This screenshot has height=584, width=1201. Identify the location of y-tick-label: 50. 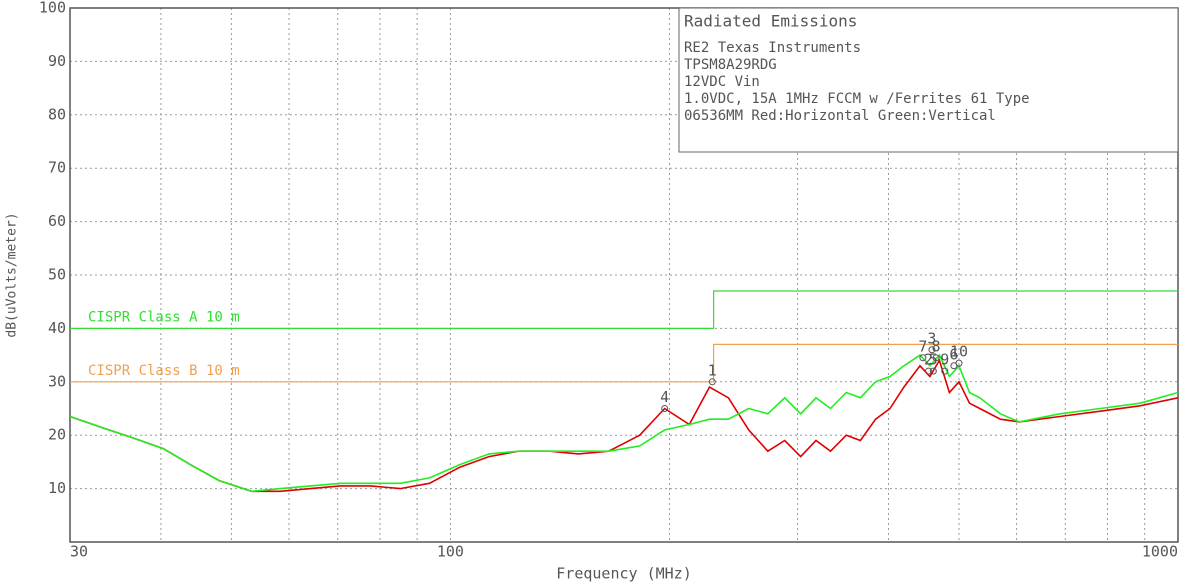
(57, 275).